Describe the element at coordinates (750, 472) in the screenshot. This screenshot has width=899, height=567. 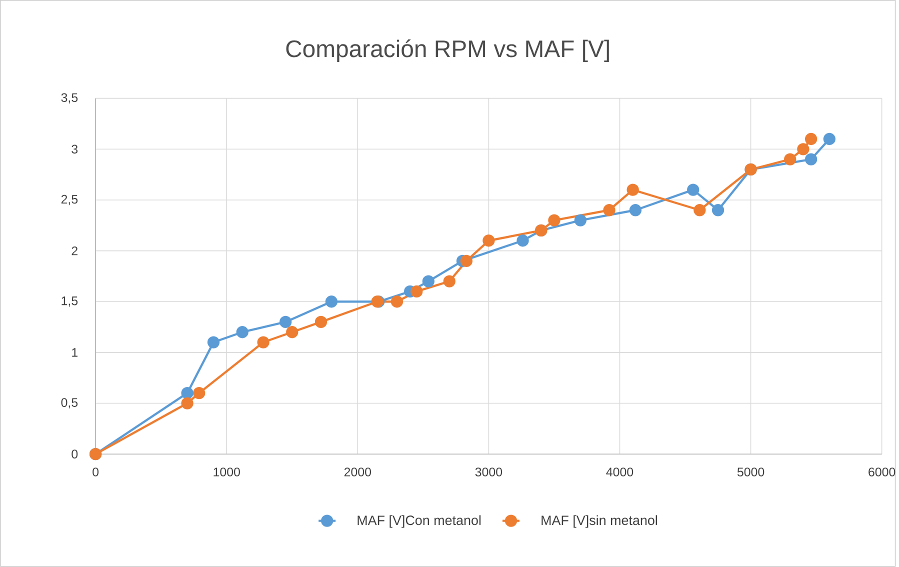
I see `x-tick-label: 5000` at that location.